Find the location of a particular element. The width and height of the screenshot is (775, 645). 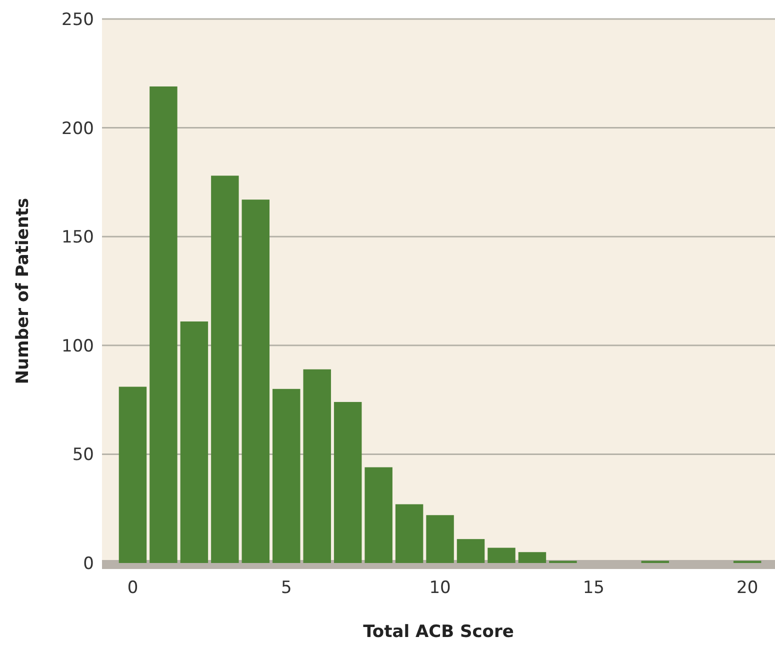

y-tick-label: 50 is located at coordinates (83, 455).